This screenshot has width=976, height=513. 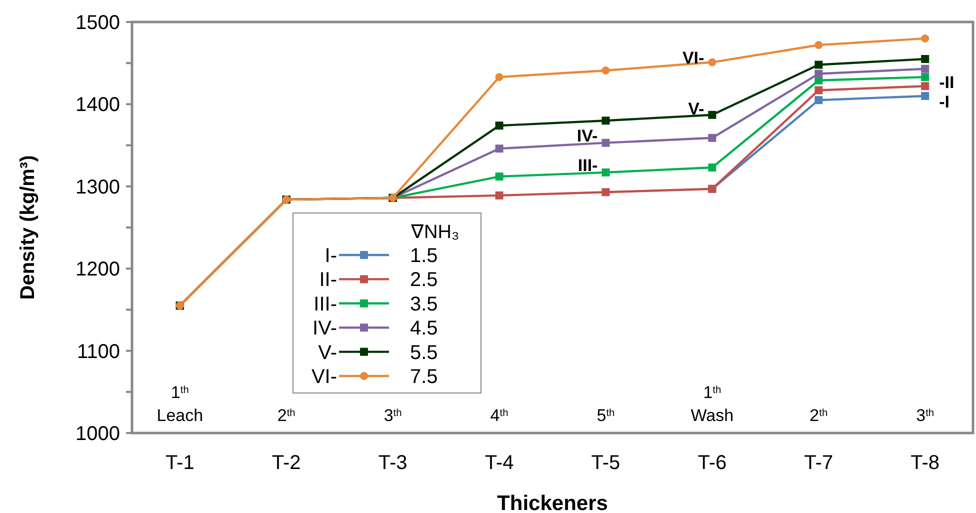 I want to click on y-tick-label: 1300, so click(x=98, y=187).